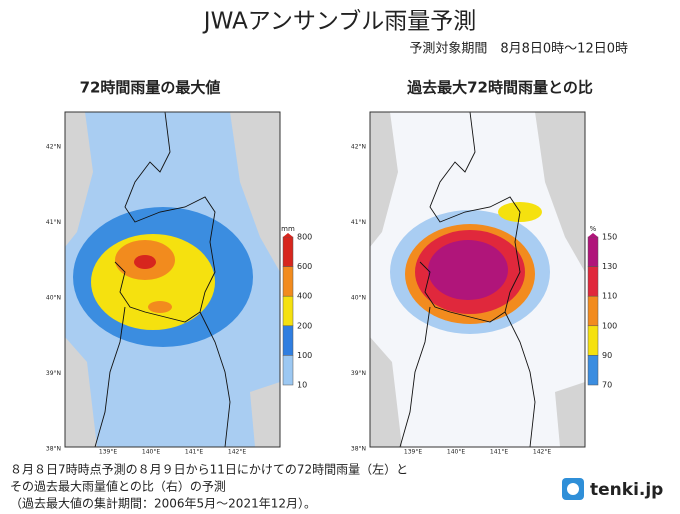 This screenshot has width=680, height=514. Describe the element at coordinates (150, 88) in the screenshot. I see `map-title: 72時間雨量の最大値` at that location.